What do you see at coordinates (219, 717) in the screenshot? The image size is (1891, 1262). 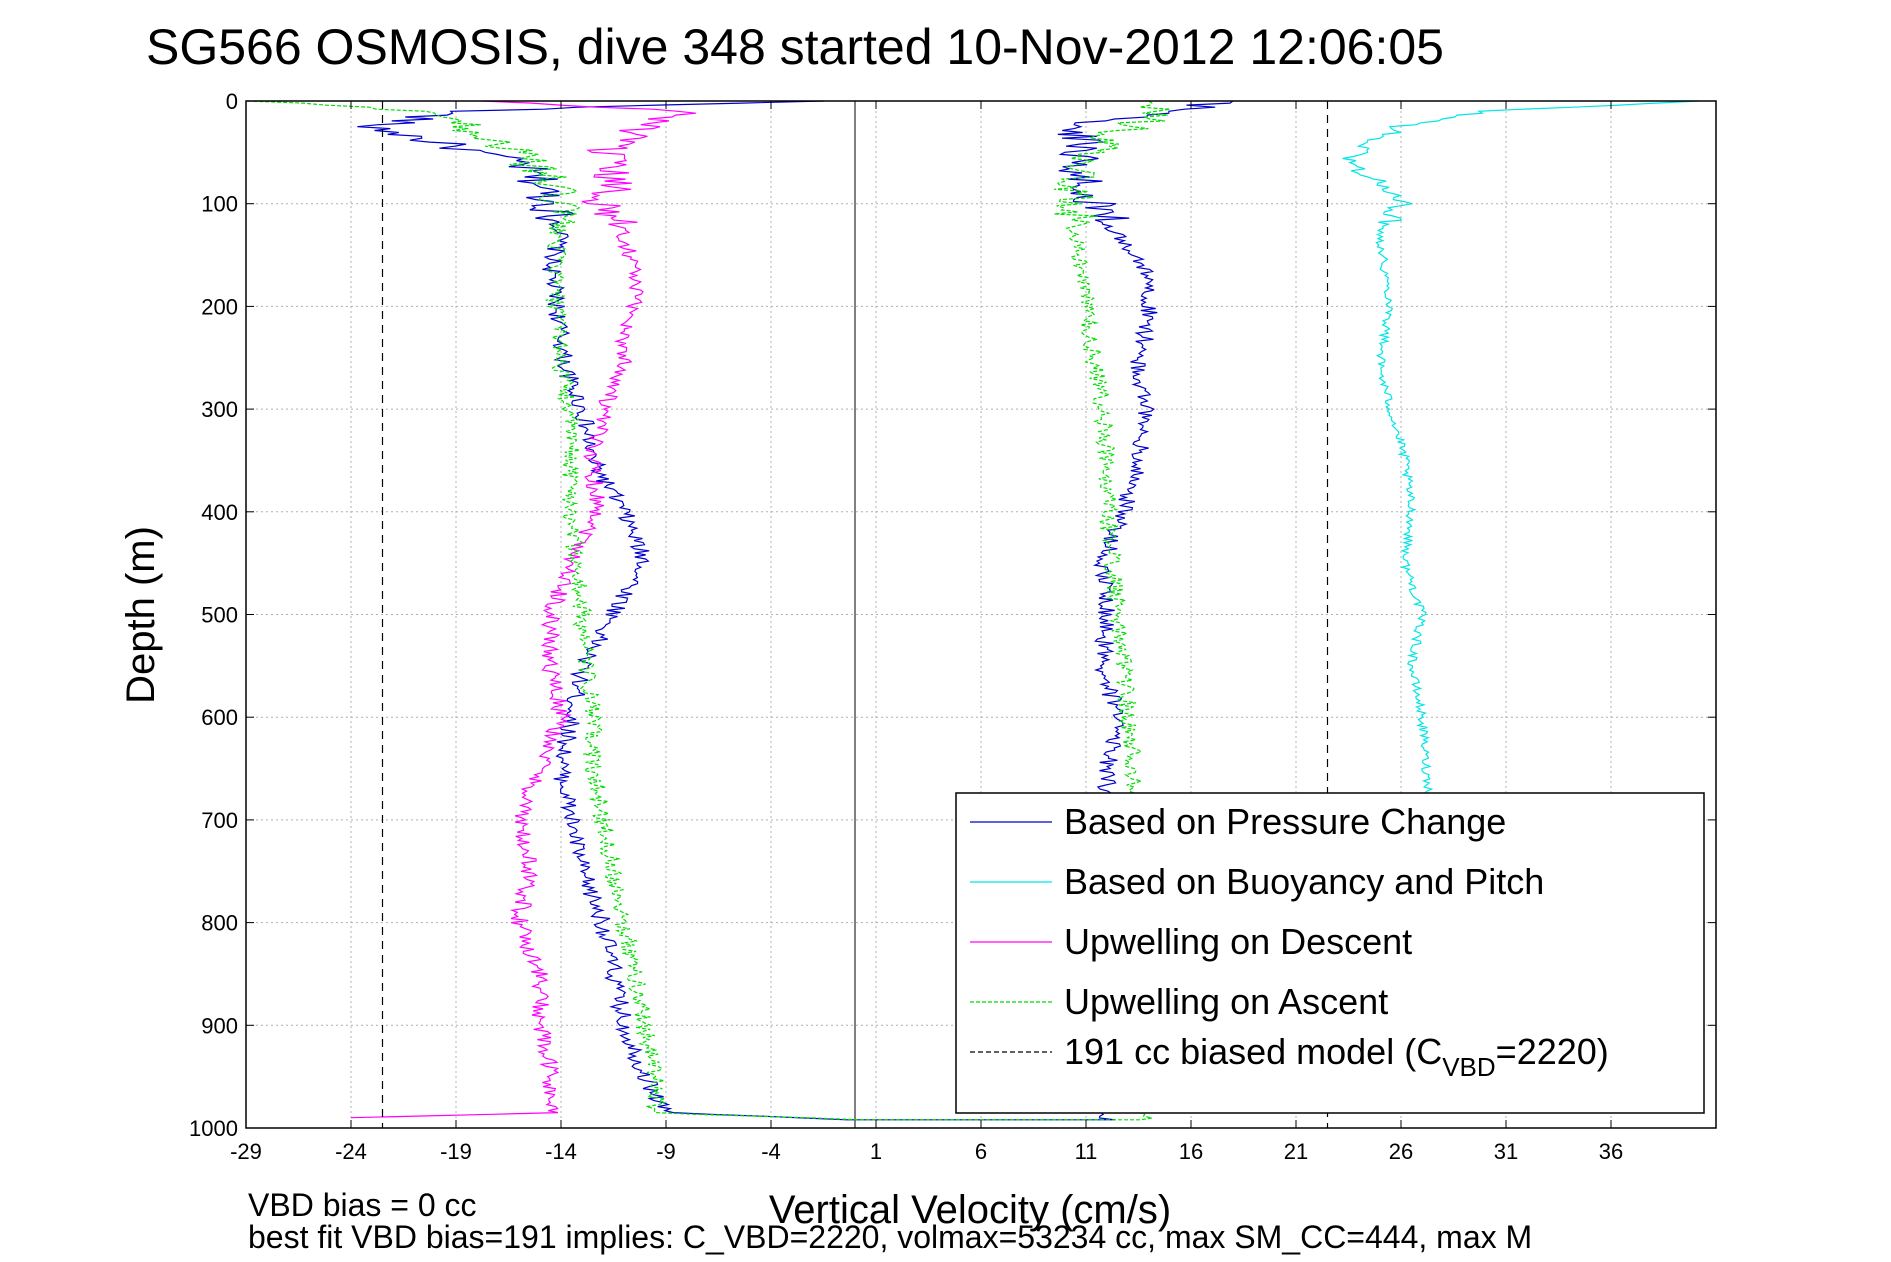 I see `y-tick-label: 600` at bounding box center [219, 717].